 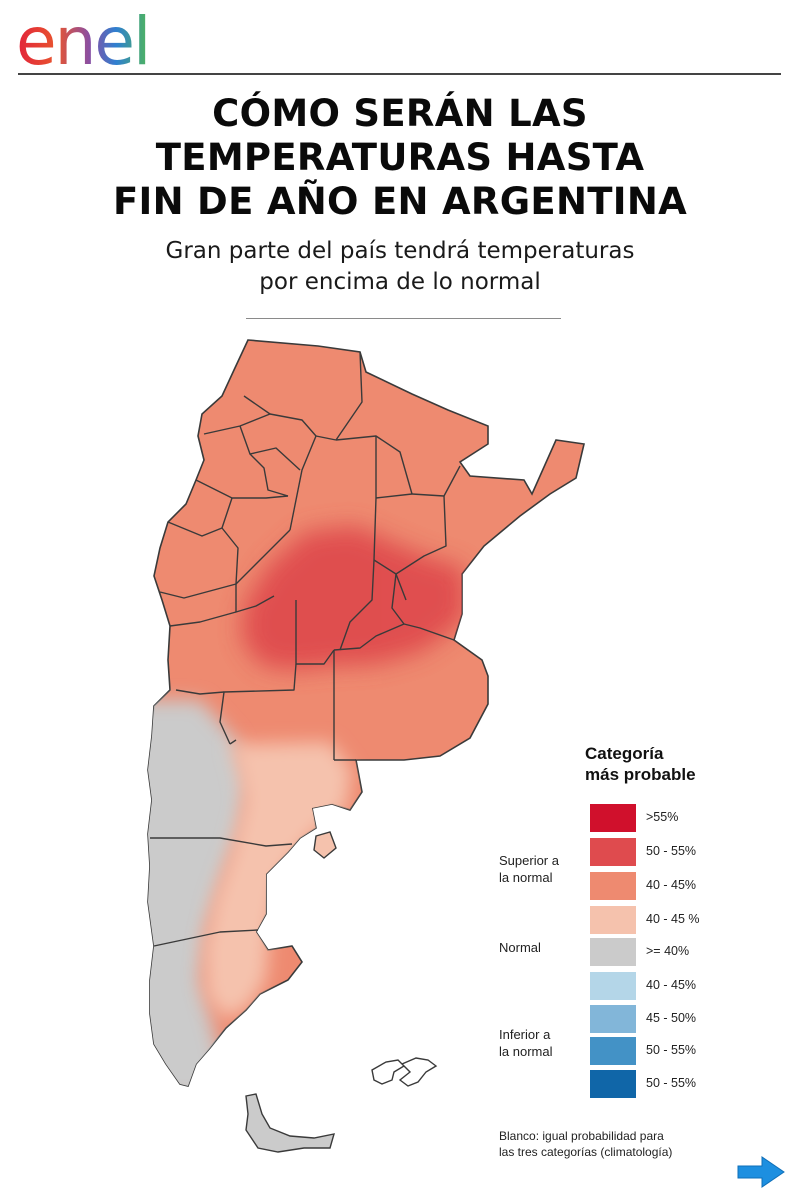 What do you see at coordinates (525, 1034) in the screenshot?
I see `legend-group-below-line-1: Inferior a` at bounding box center [525, 1034].